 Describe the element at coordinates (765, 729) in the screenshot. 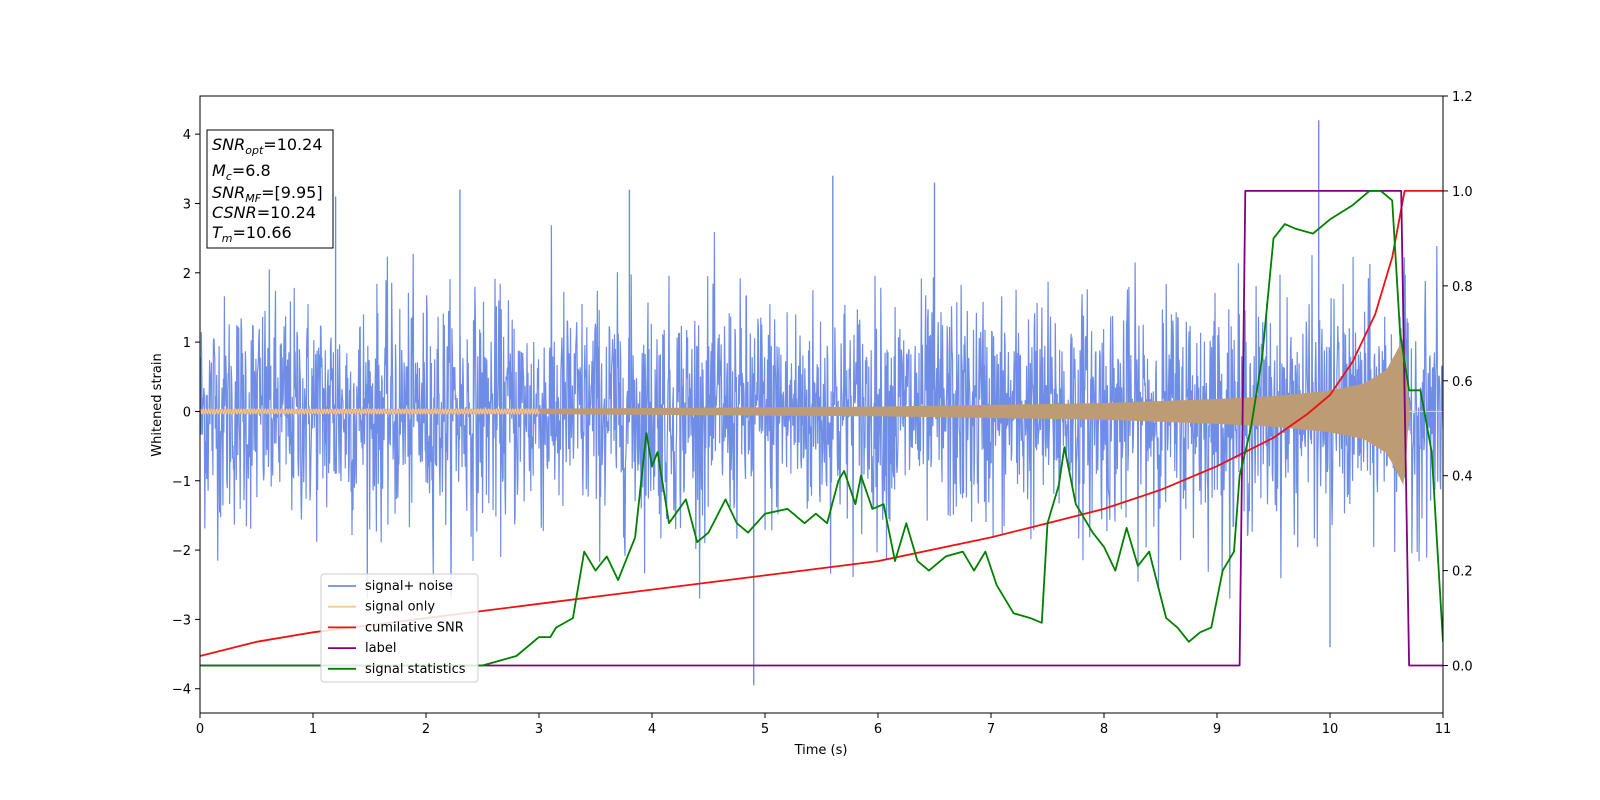

I see `x-tick-label: 5` at that location.